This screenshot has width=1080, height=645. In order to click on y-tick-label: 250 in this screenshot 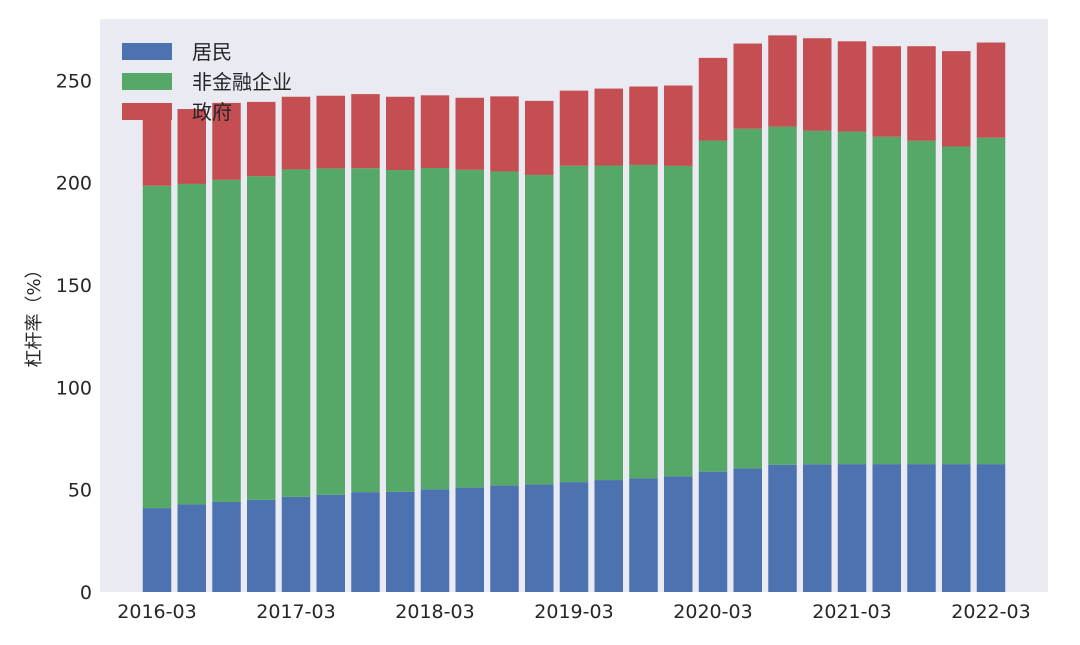, I will do `click(74, 81)`.